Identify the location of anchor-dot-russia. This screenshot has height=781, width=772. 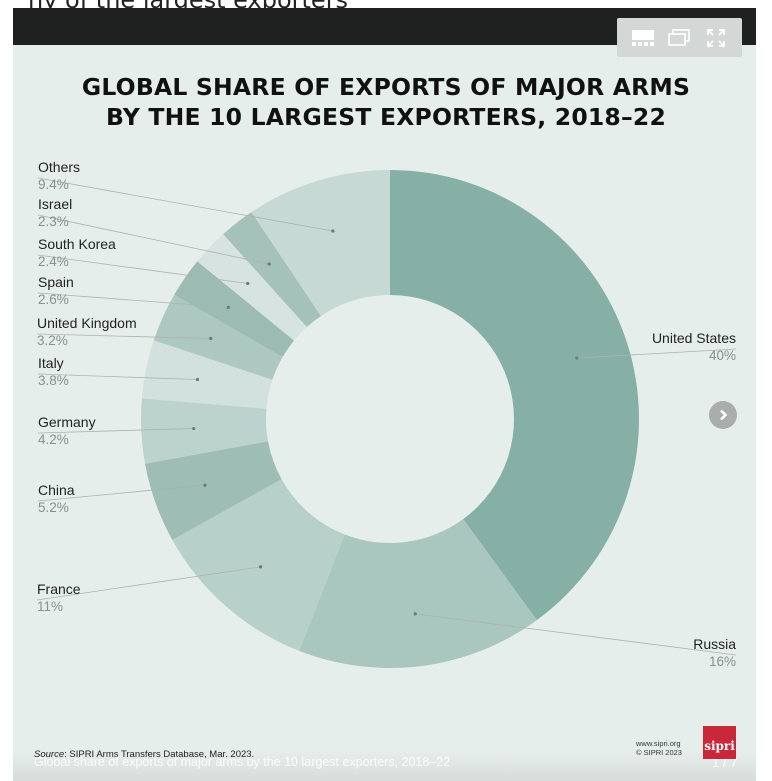
(415, 614).